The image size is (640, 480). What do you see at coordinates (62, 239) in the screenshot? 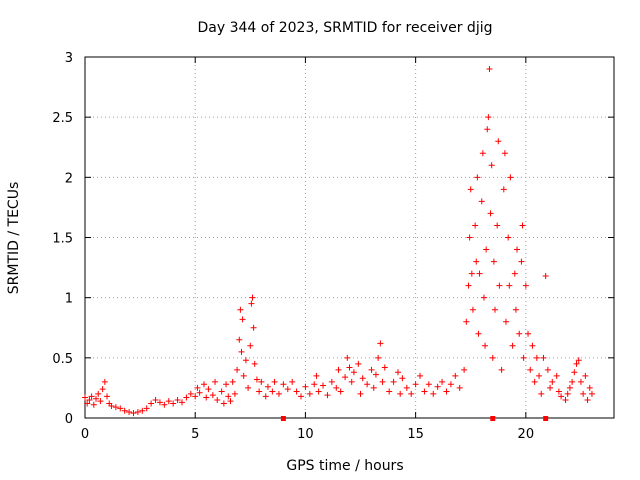
I see `y-tick-label: 1.5` at bounding box center [62, 239].